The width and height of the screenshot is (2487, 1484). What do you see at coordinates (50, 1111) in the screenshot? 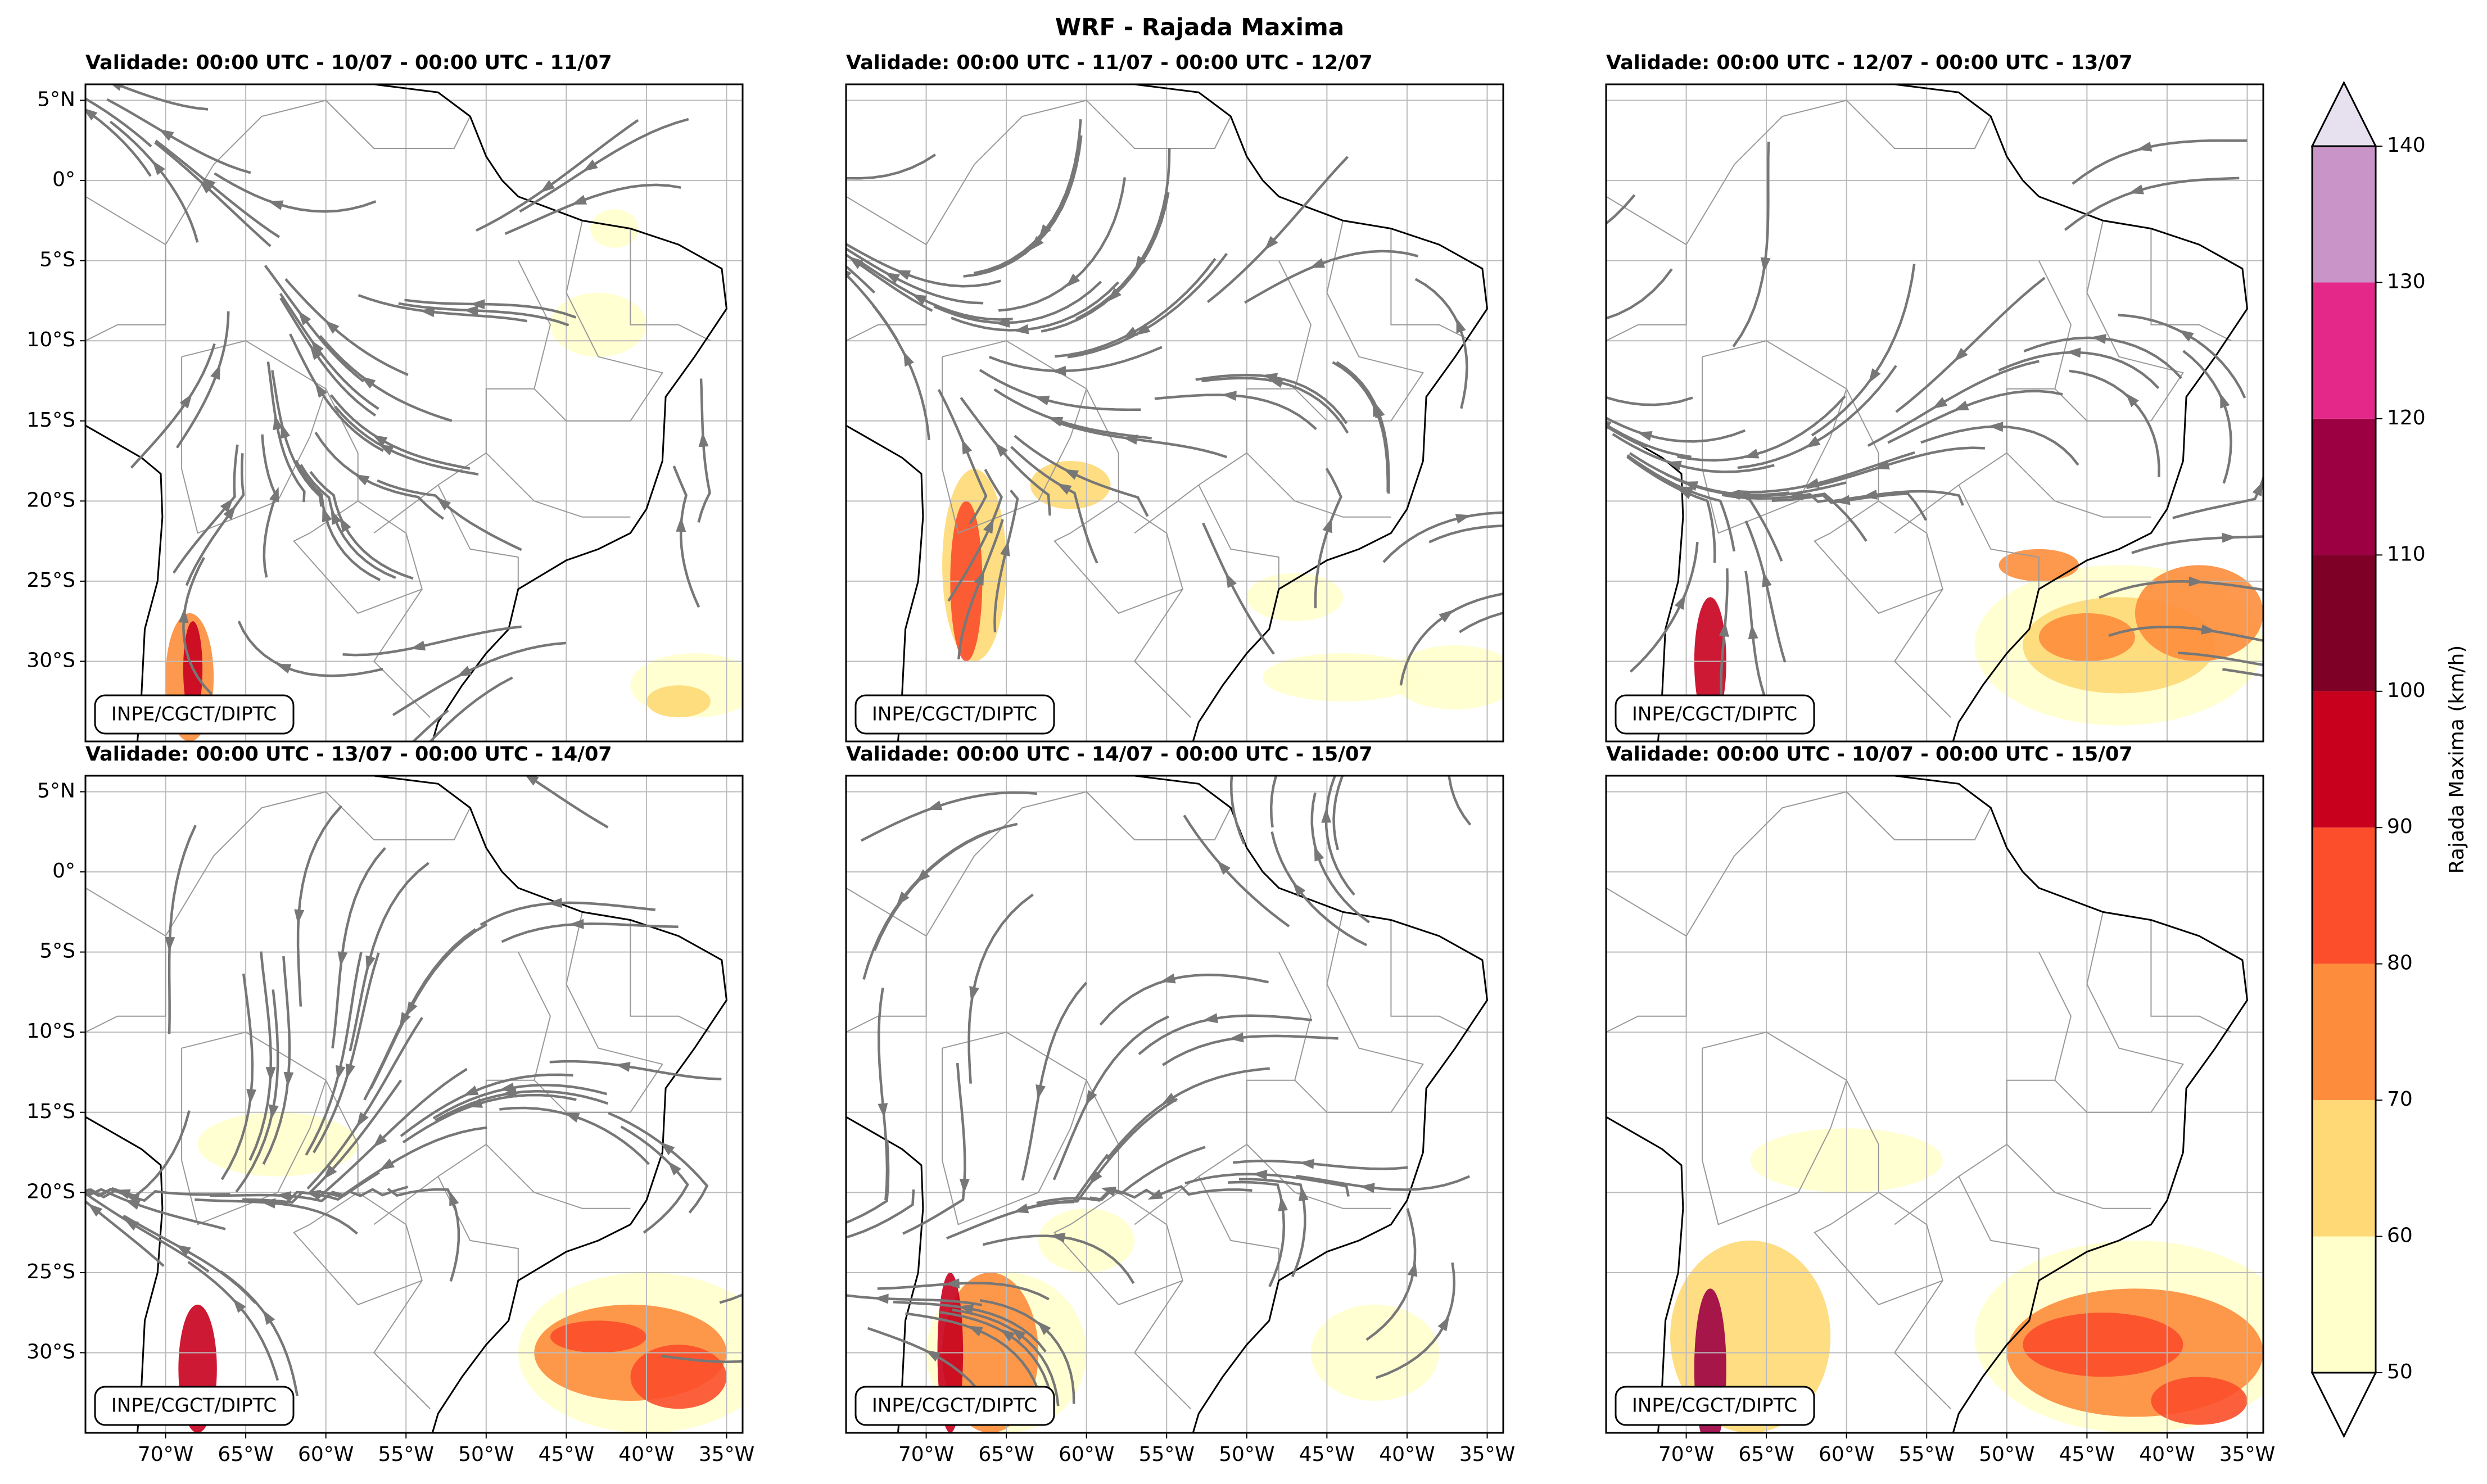
I see `y-tick-label: 15°S` at bounding box center [50, 1111].